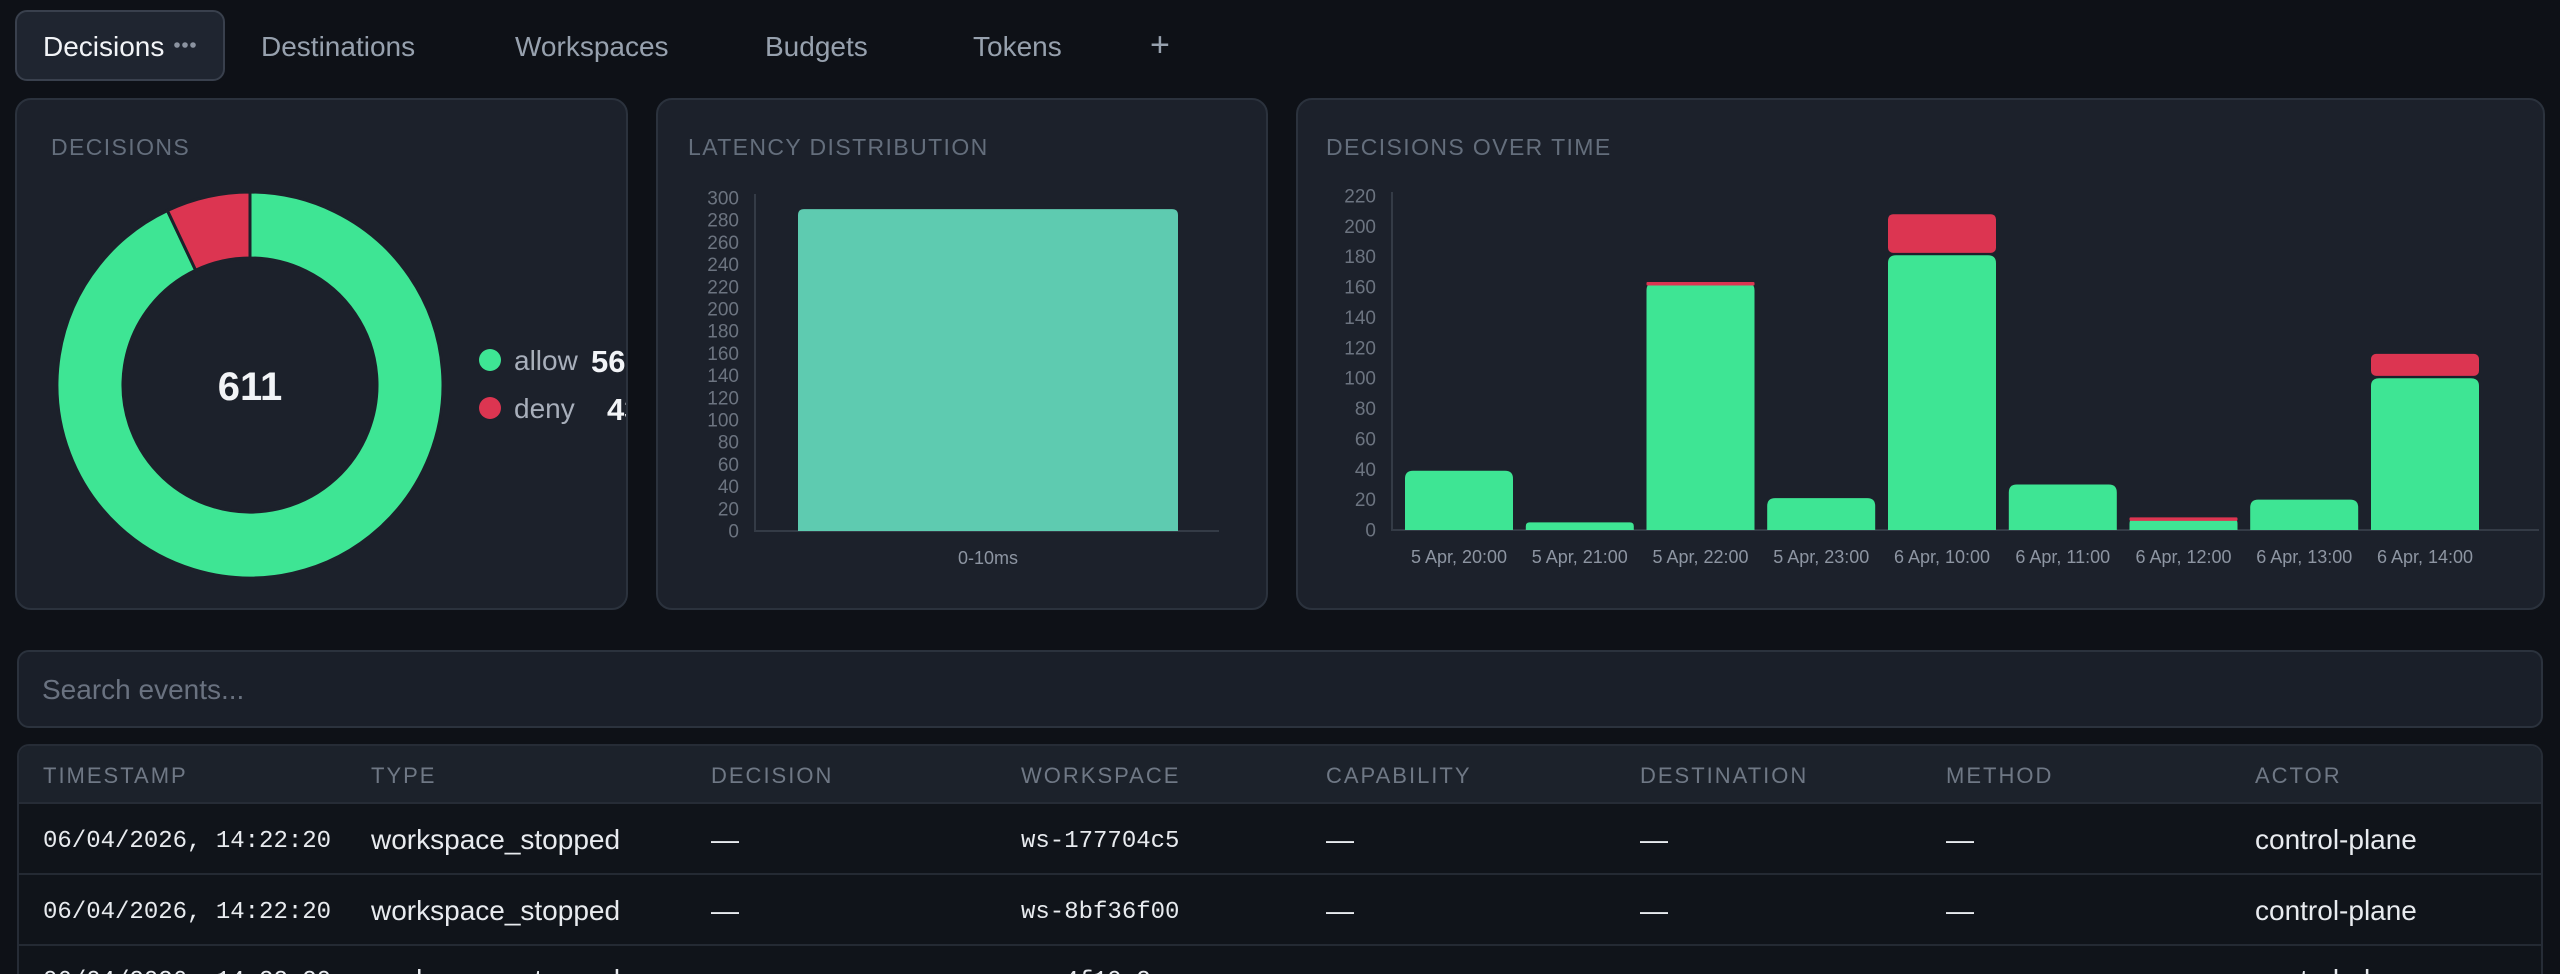 This screenshot has width=2560, height=974. What do you see at coordinates (2425, 557) in the screenshot?
I see `svg-text: 6 Apr, 14:00` at bounding box center [2425, 557].